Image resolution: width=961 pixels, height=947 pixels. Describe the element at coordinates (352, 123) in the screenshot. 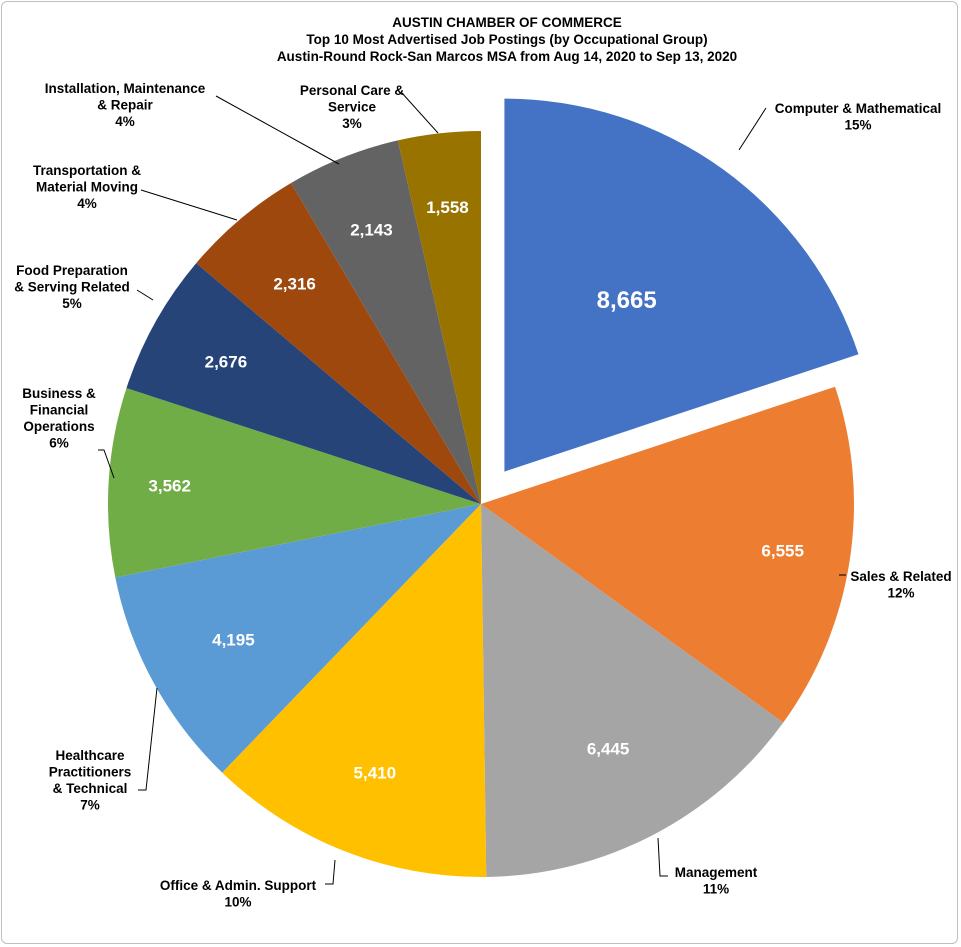

I see `category-percent: 3%` at that location.